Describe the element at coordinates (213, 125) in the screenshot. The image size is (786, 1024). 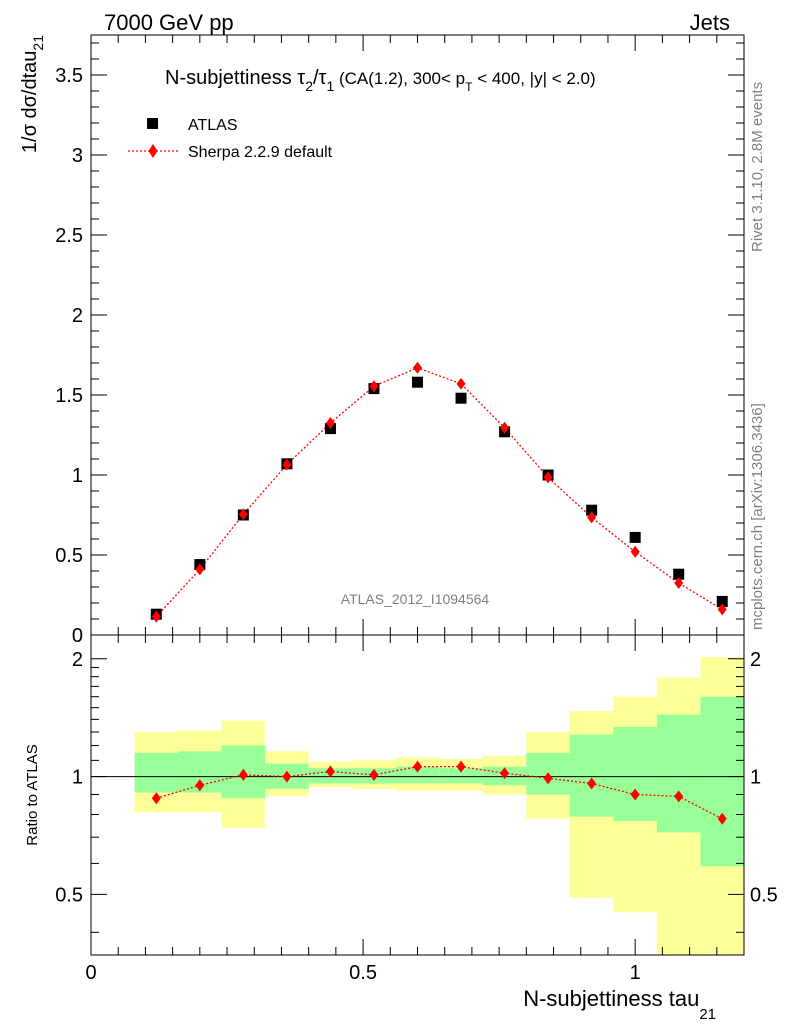
I see `legend-atlas-label: ATLAS` at that location.